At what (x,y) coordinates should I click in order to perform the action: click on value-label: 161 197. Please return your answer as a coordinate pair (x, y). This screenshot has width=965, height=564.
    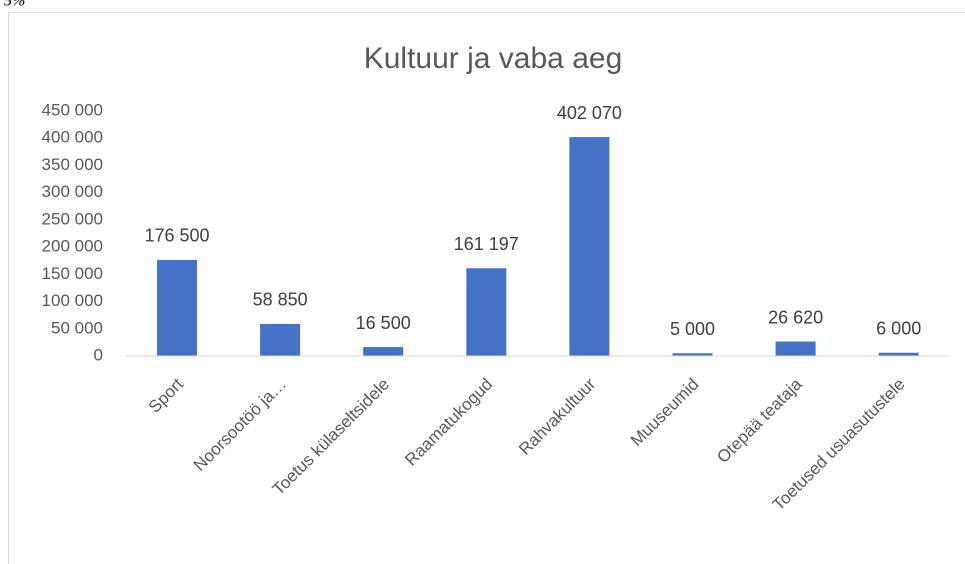
    Looking at the image, I should click on (486, 244).